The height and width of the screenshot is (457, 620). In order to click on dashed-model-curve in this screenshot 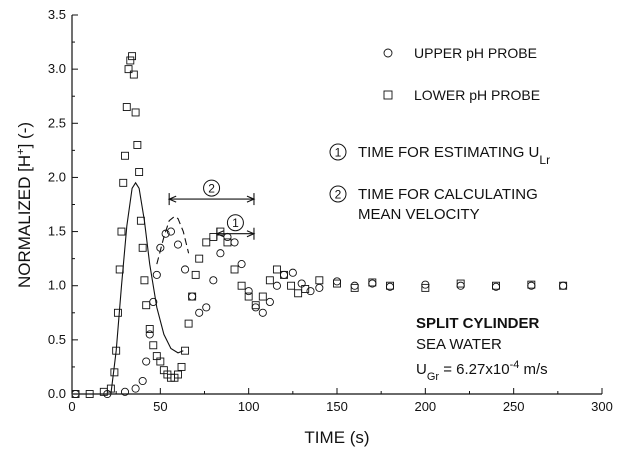, I will do `click(173, 240)`.